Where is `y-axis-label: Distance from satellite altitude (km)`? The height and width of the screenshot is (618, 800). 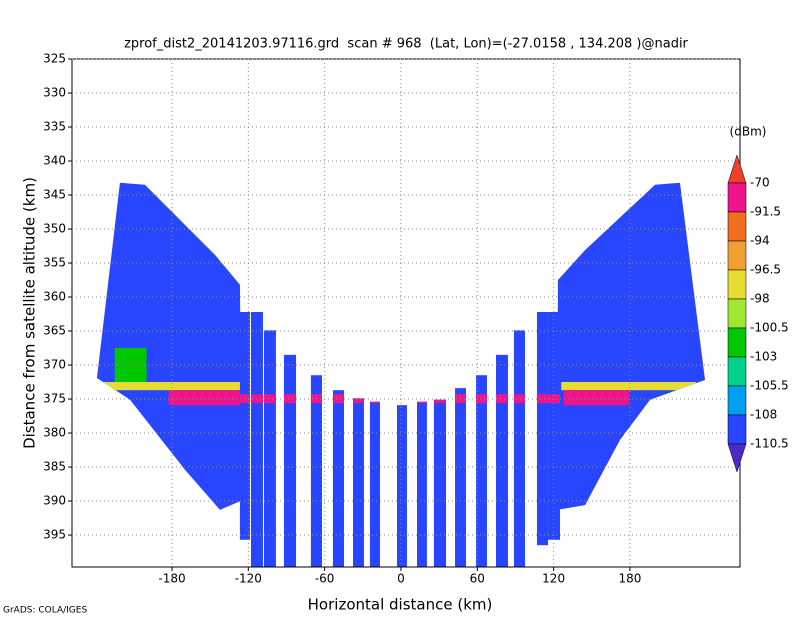
y-axis-label: Distance from satellite altitude (km) is located at coordinates (30, 313).